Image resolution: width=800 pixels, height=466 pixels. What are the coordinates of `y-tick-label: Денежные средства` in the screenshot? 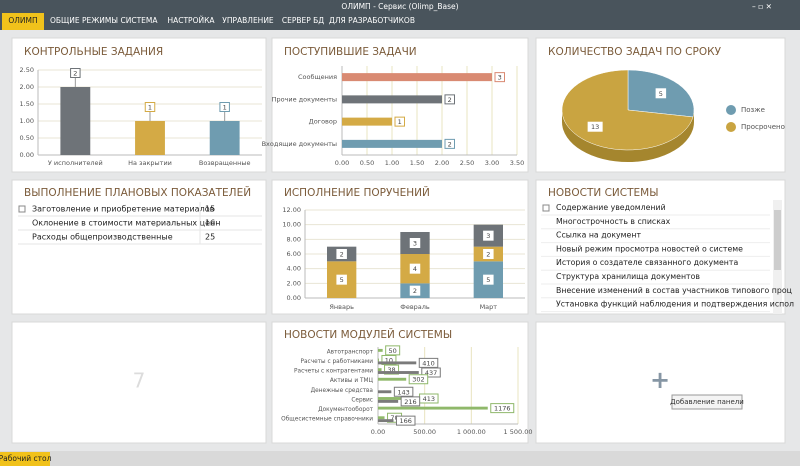 It's located at (342, 391).